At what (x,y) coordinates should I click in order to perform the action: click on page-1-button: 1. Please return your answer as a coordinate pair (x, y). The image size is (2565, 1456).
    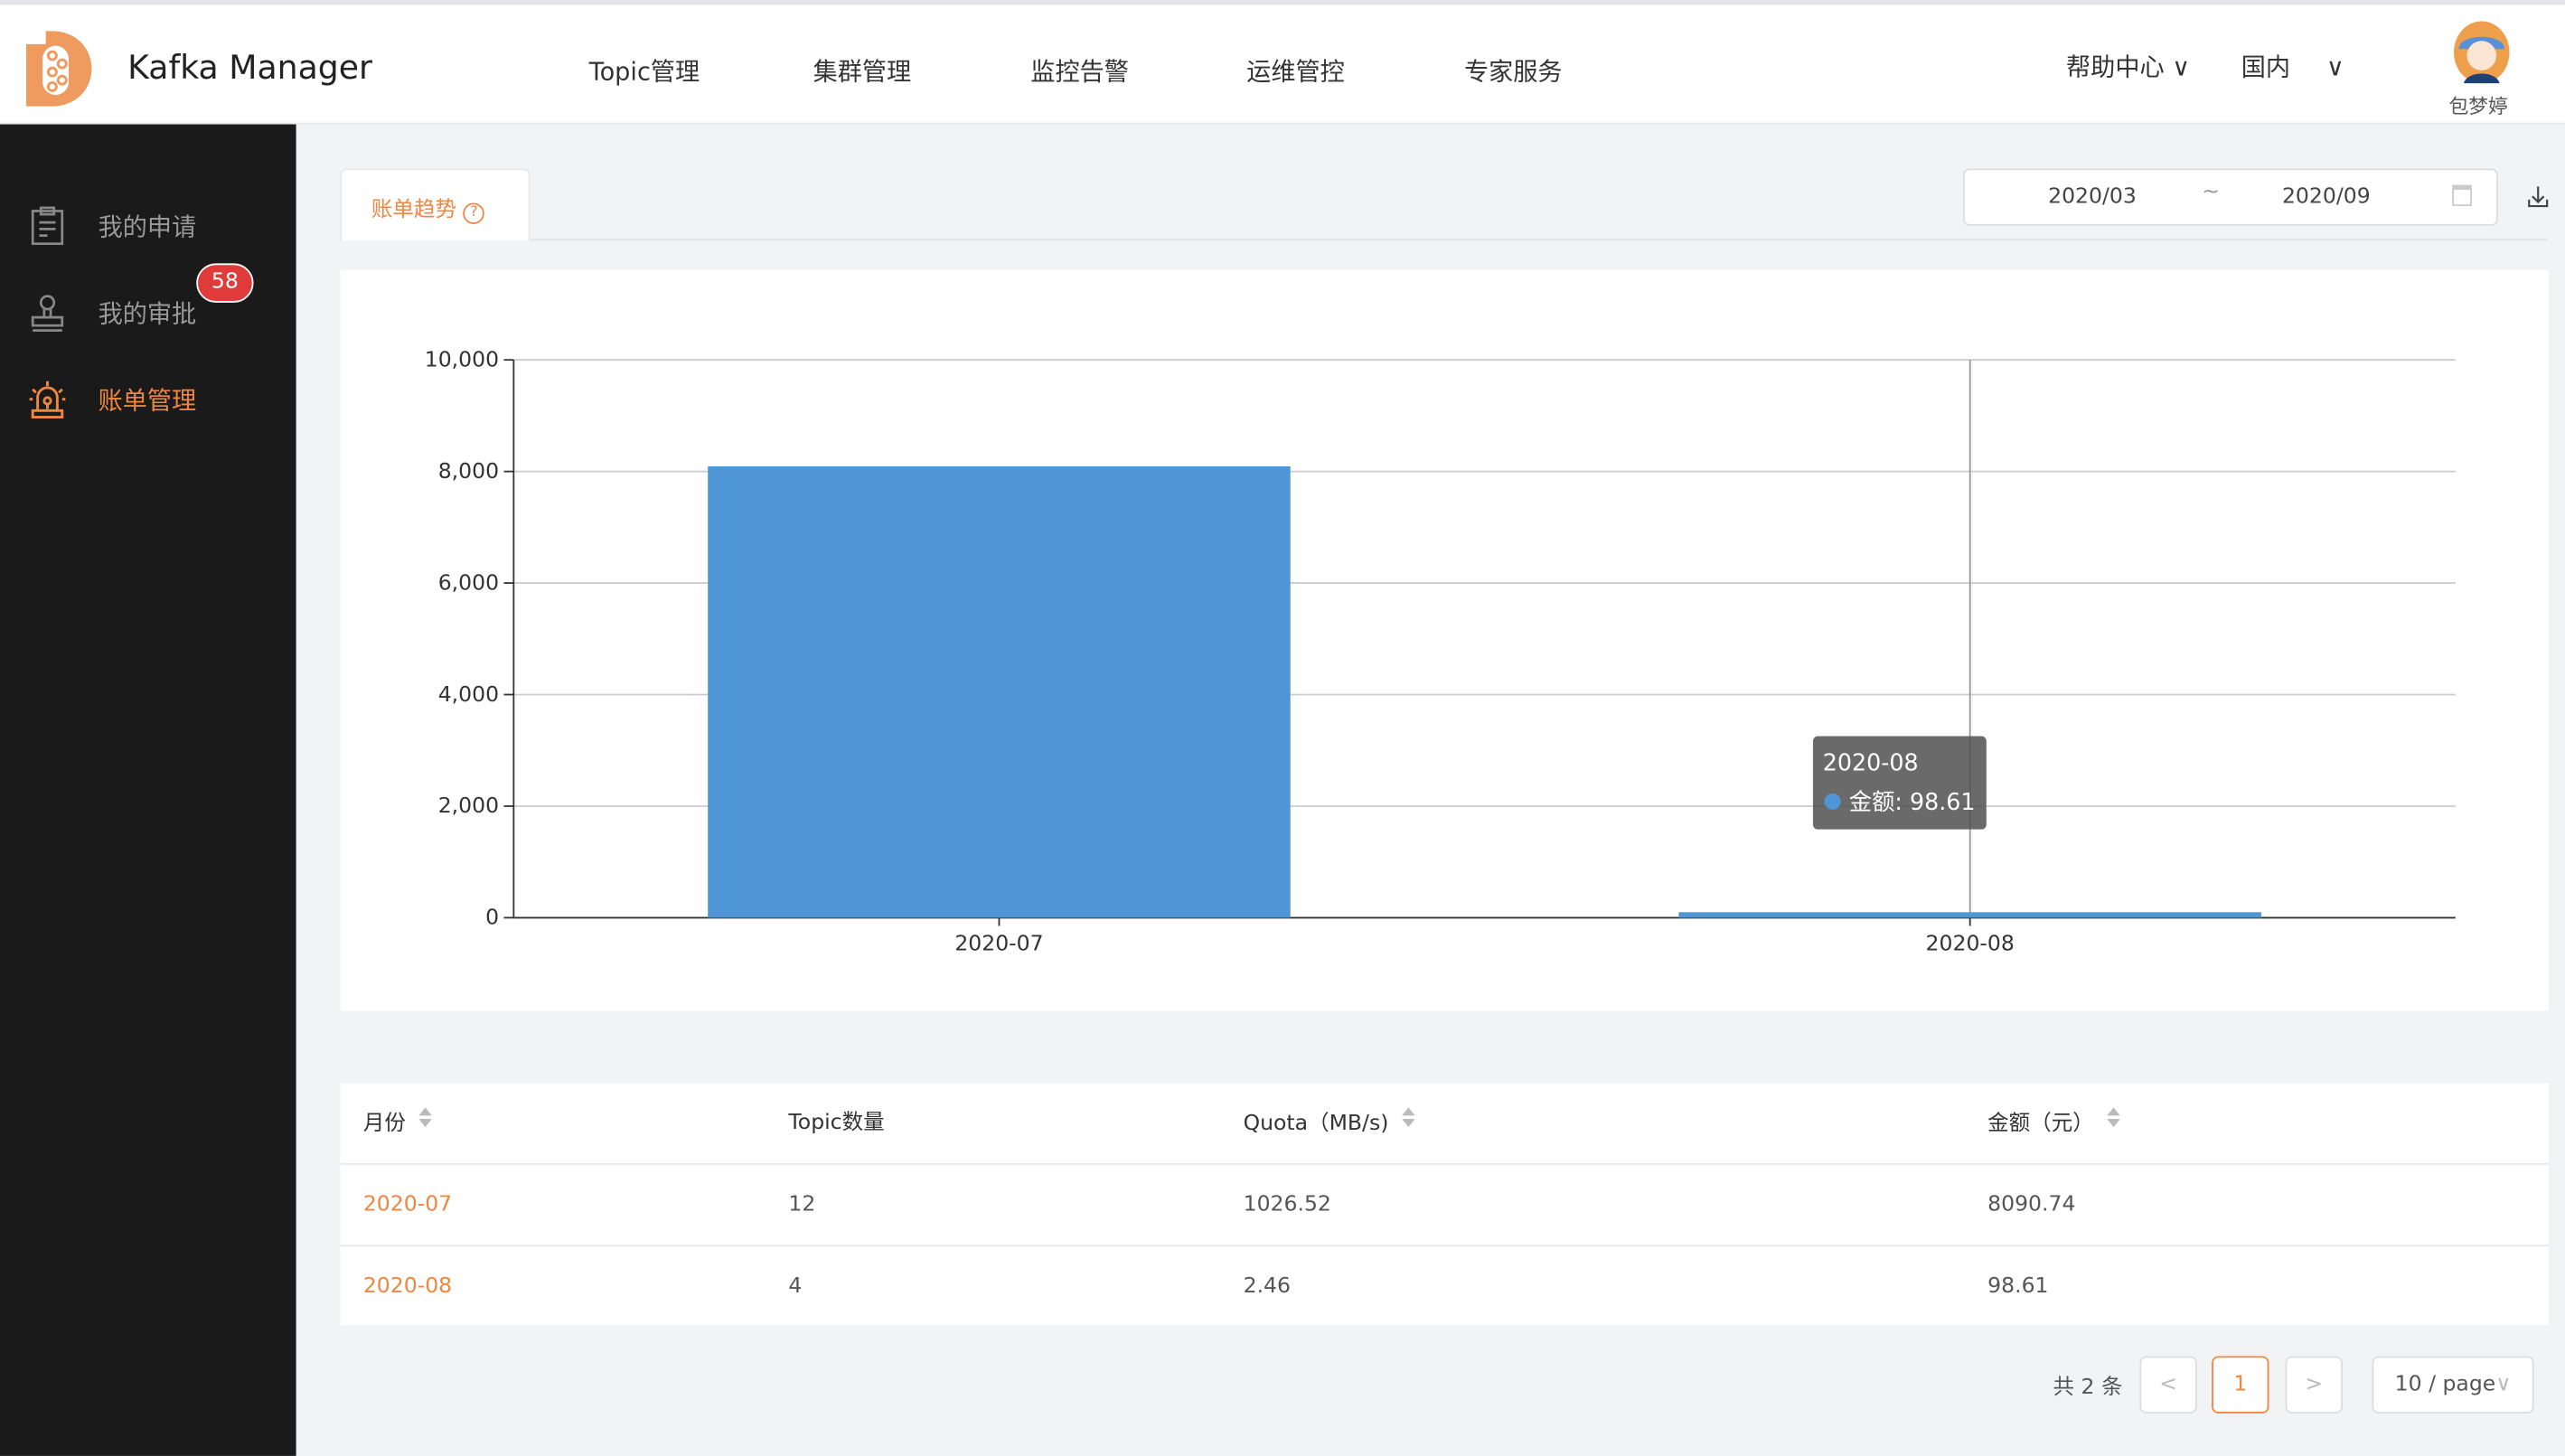
    Looking at the image, I should click on (2240, 1385).